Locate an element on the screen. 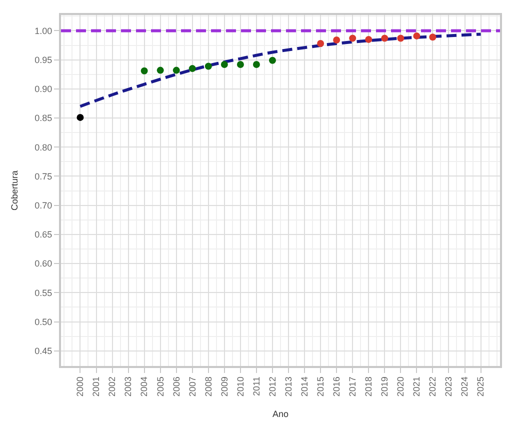  x-tick-label: 2013 is located at coordinates (288, 386).